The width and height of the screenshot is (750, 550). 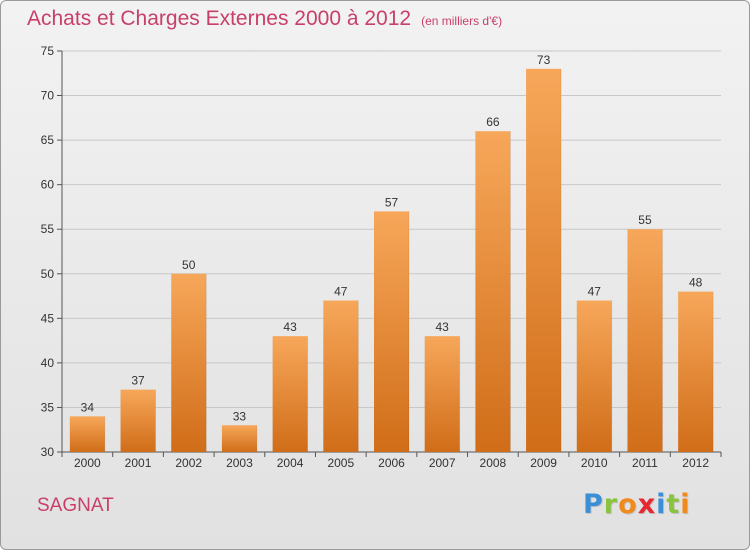 I want to click on city-name: SAGNAT, so click(x=75, y=505).